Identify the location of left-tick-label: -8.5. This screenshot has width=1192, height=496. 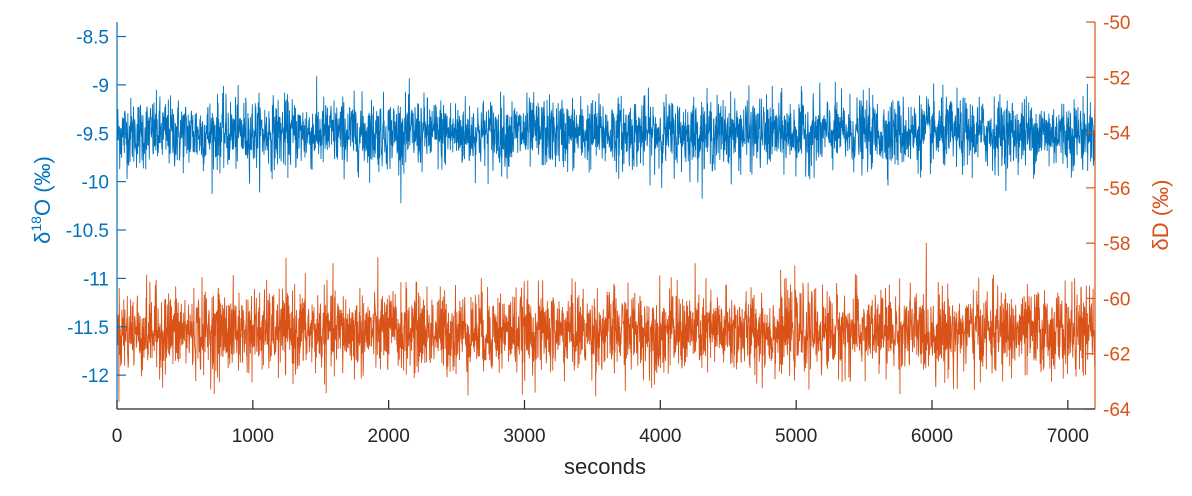
(92, 38).